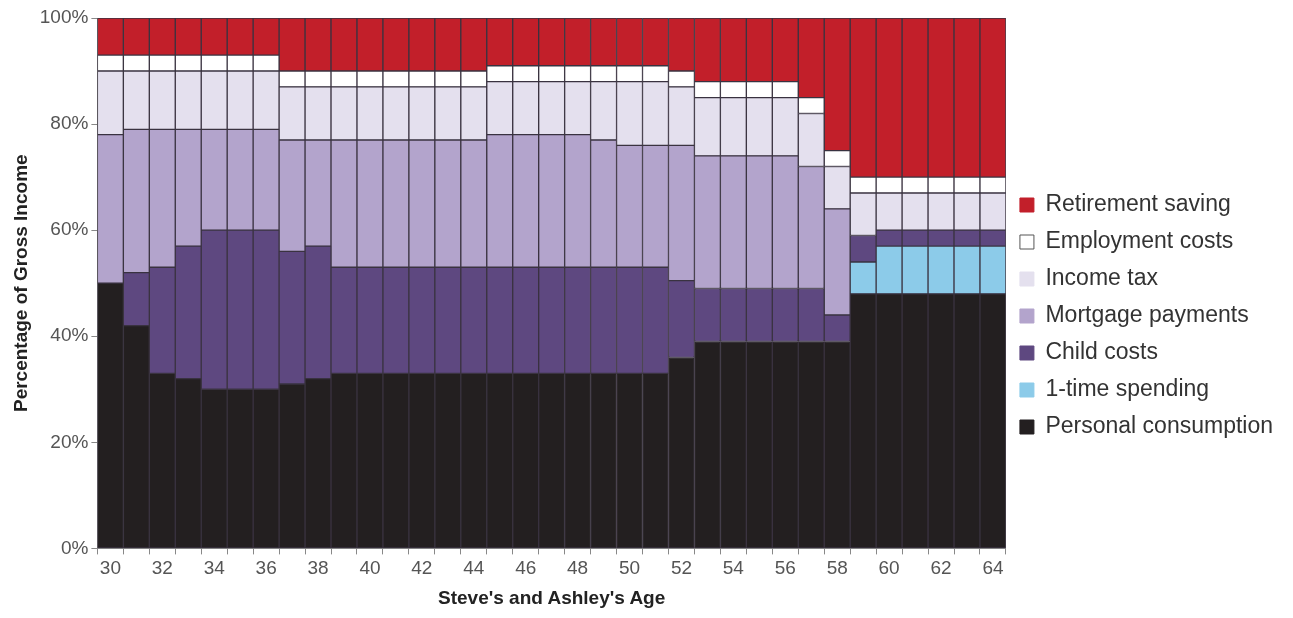 This screenshot has height=618, width=1293. I want to click on y-tick-label: 20%, so click(69, 441).